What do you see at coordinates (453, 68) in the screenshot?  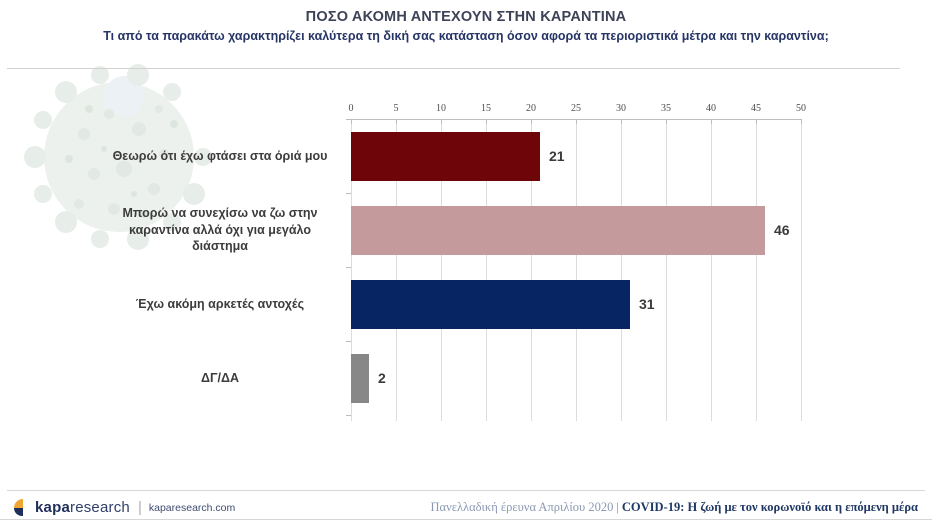 I see `header-divider-line` at bounding box center [453, 68].